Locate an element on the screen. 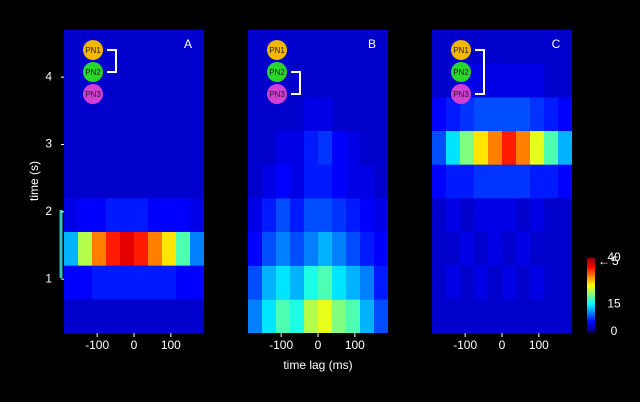  node-label: PN3 is located at coordinates (461, 94).